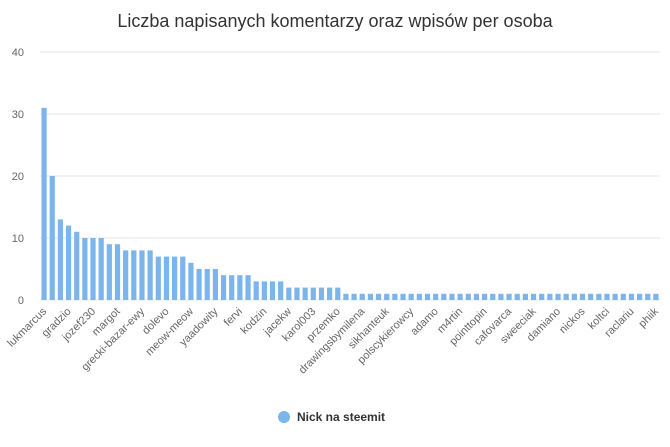  Describe the element at coordinates (18, 177) in the screenshot. I see `y-tick-label: 20` at that location.